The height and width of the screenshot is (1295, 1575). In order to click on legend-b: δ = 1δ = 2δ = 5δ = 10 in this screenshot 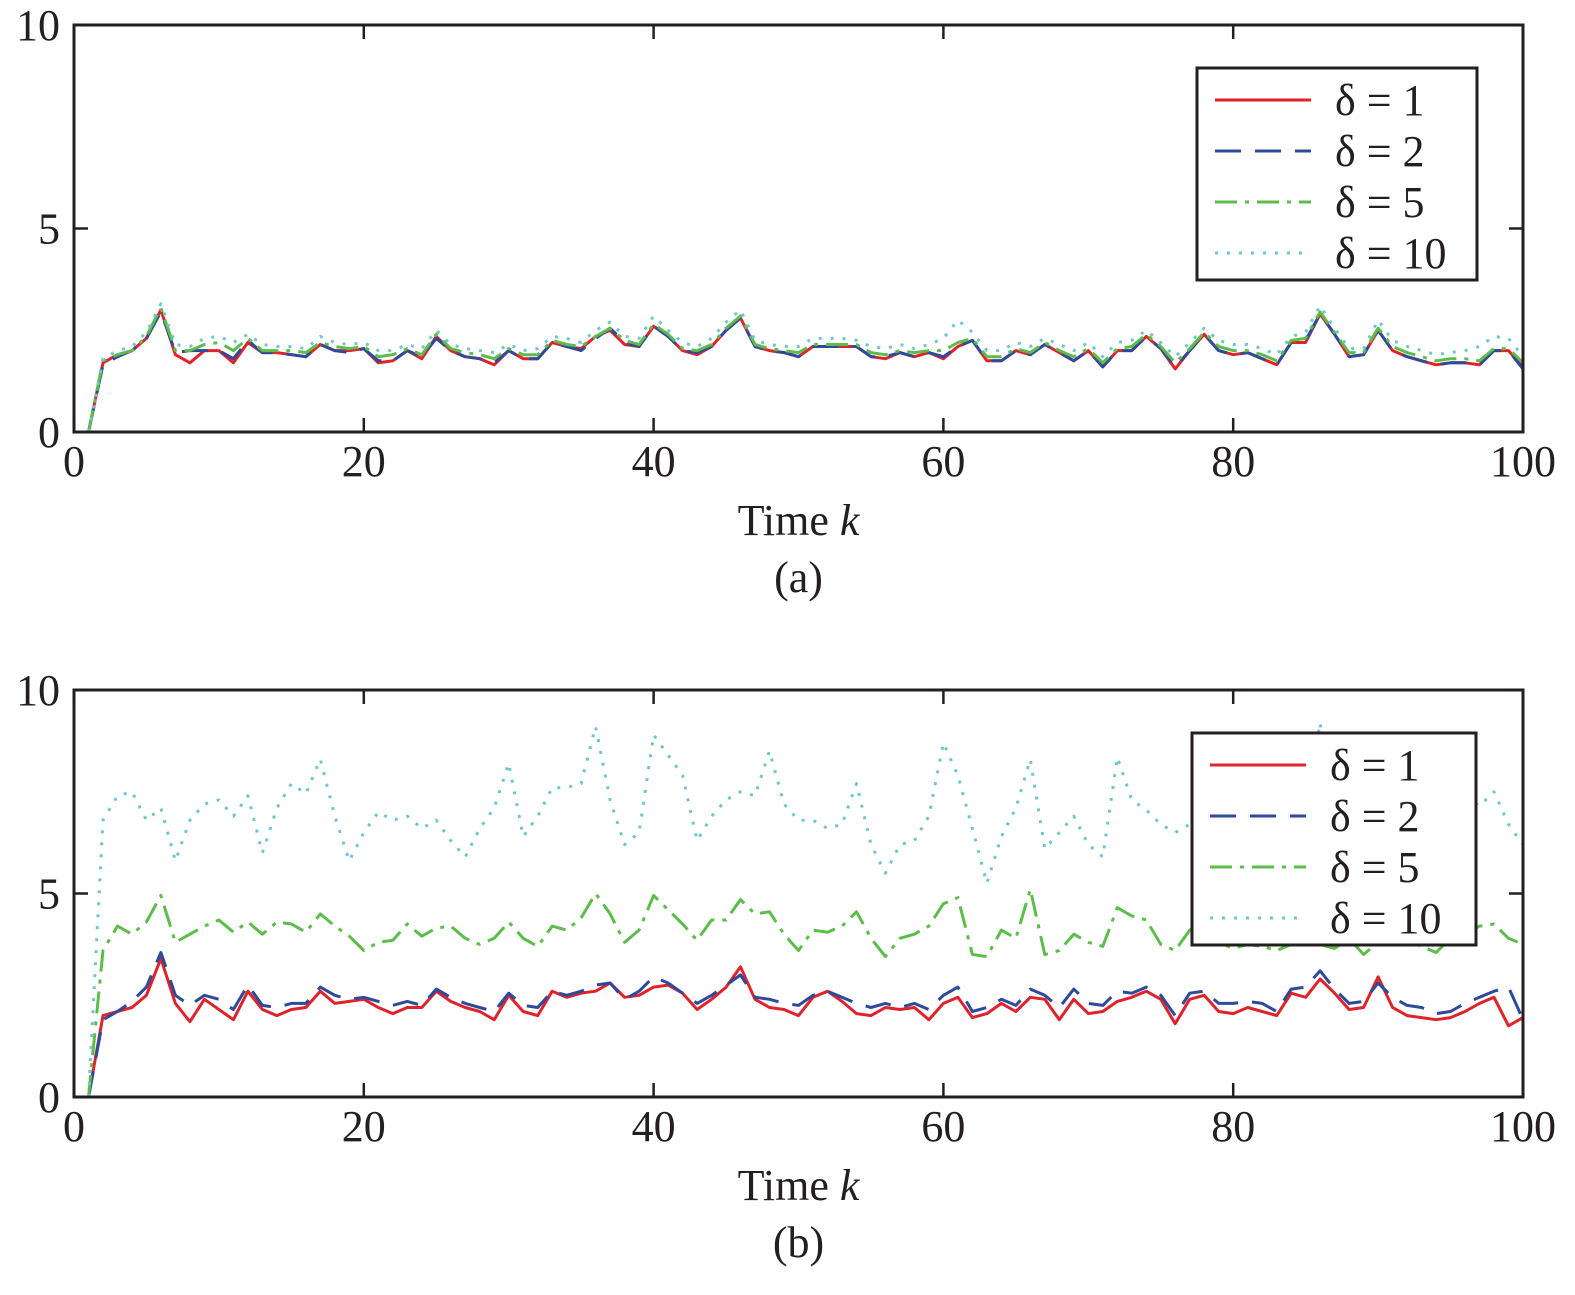, I will do `click(1334, 839)`.